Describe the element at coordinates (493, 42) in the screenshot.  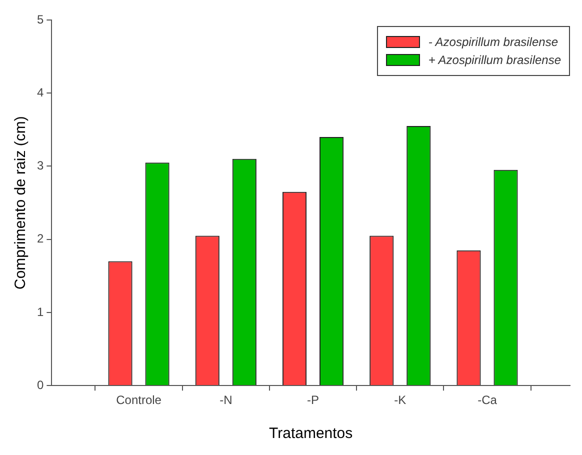
I see `legend-label: - Azospirillum brasilense` at that location.